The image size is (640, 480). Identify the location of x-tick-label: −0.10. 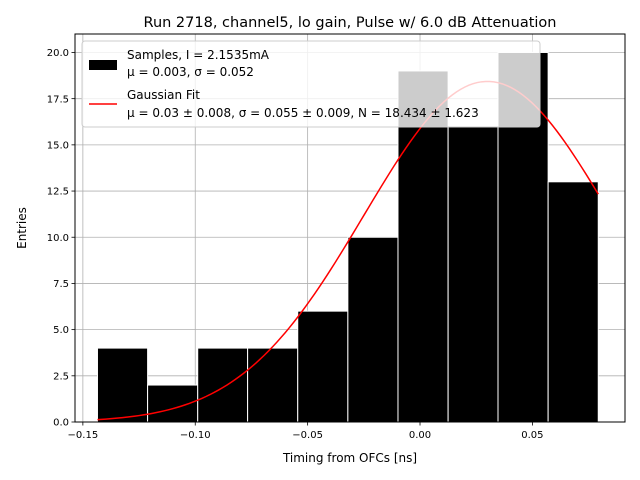
(195, 435).